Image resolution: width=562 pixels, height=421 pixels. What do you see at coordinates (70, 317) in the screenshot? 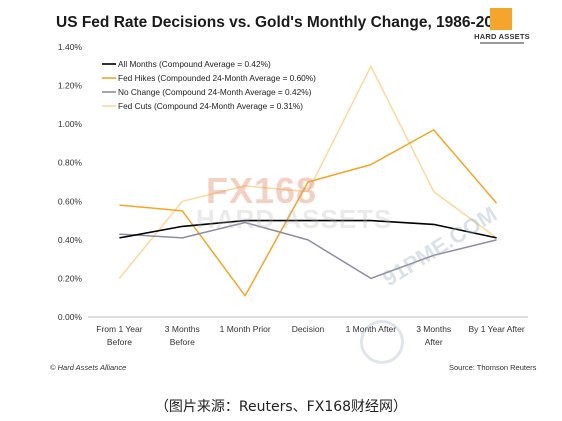
I see `y-tick-label: 0.00%` at bounding box center [70, 317].